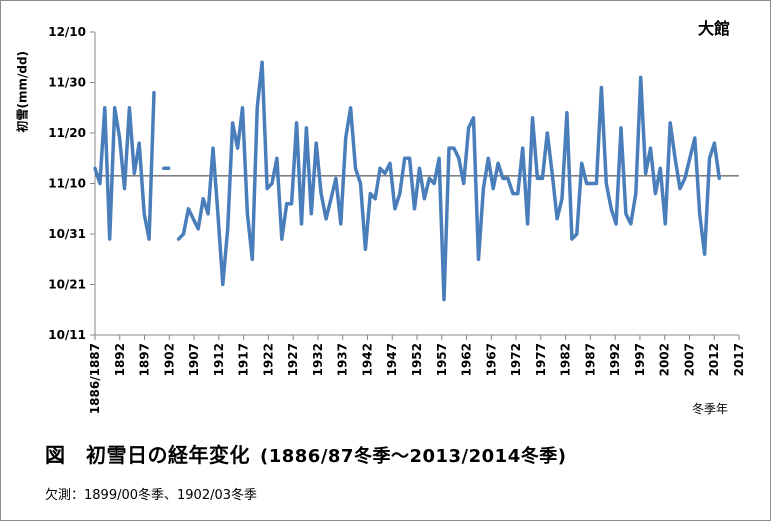 The height and width of the screenshot is (523, 773). What do you see at coordinates (640, 359) in the screenshot?
I see `x-tick-label: 1997` at bounding box center [640, 359].